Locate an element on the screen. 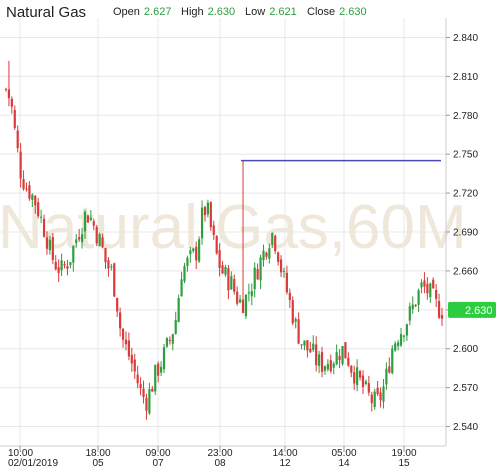  x-tick-time: 09:00 is located at coordinates (157, 453).